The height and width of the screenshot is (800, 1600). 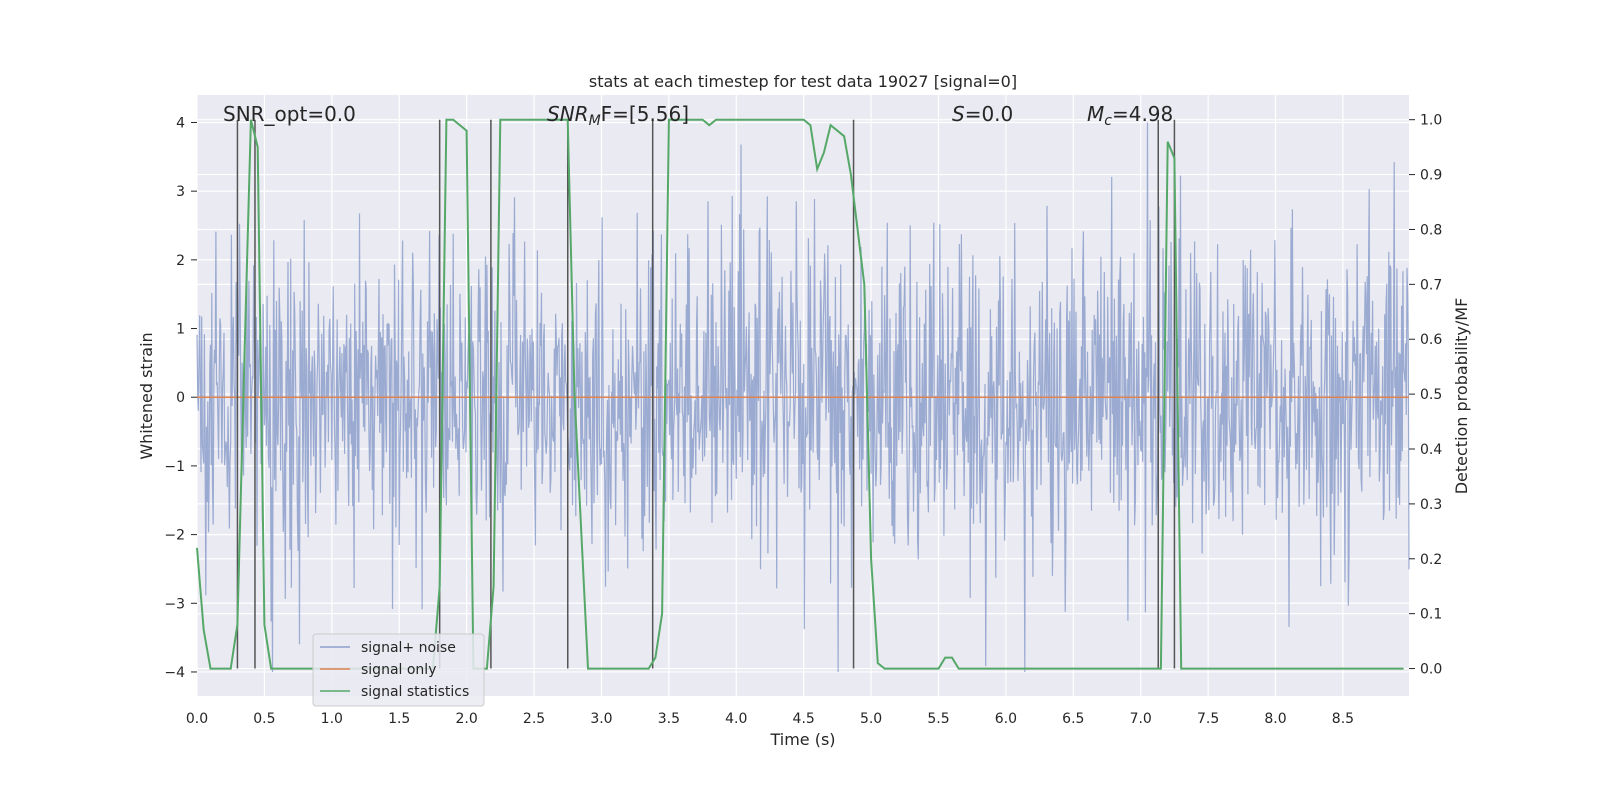 I want to click on y2-tick-label: 1.0, so click(x=1431, y=121).